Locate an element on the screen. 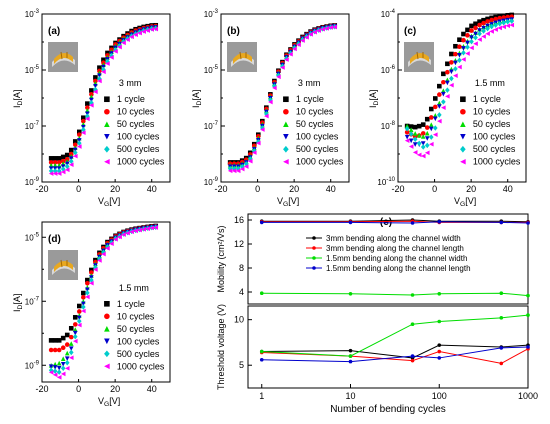  panel-label: (b) is located at coordinates (233, 31).